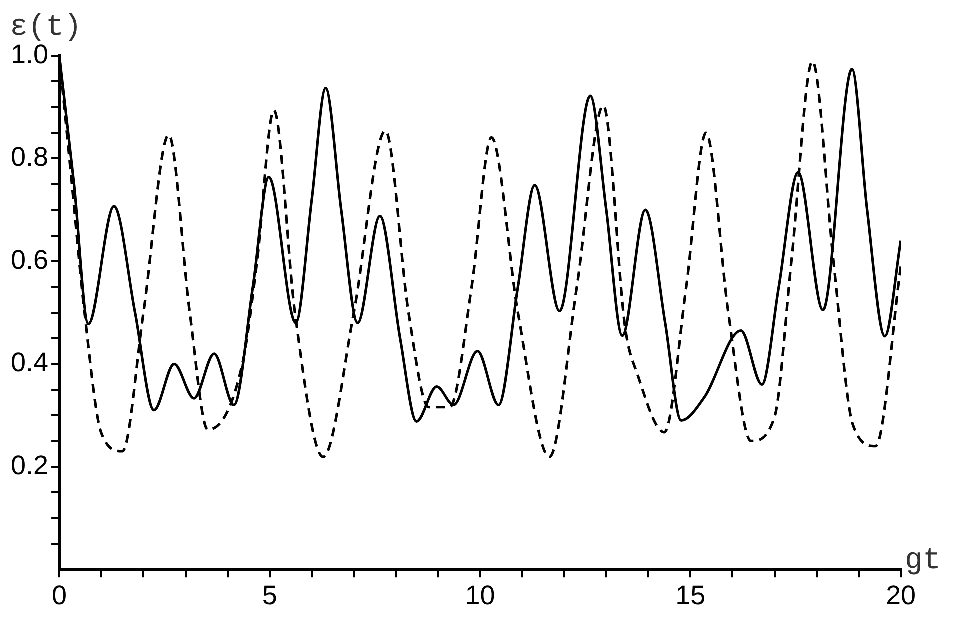 Image resolution: width=973 pixels, height=624 pixels. I want to click on x-tick-label: 10, so click(480, 595).